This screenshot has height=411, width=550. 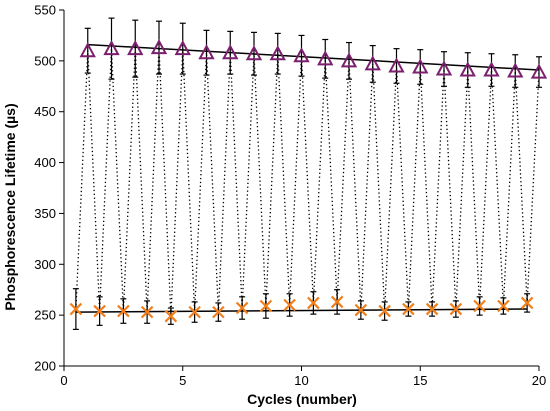 I want to click on x-ticks: 0 5 10 15 20, so click(x=303, y=377).